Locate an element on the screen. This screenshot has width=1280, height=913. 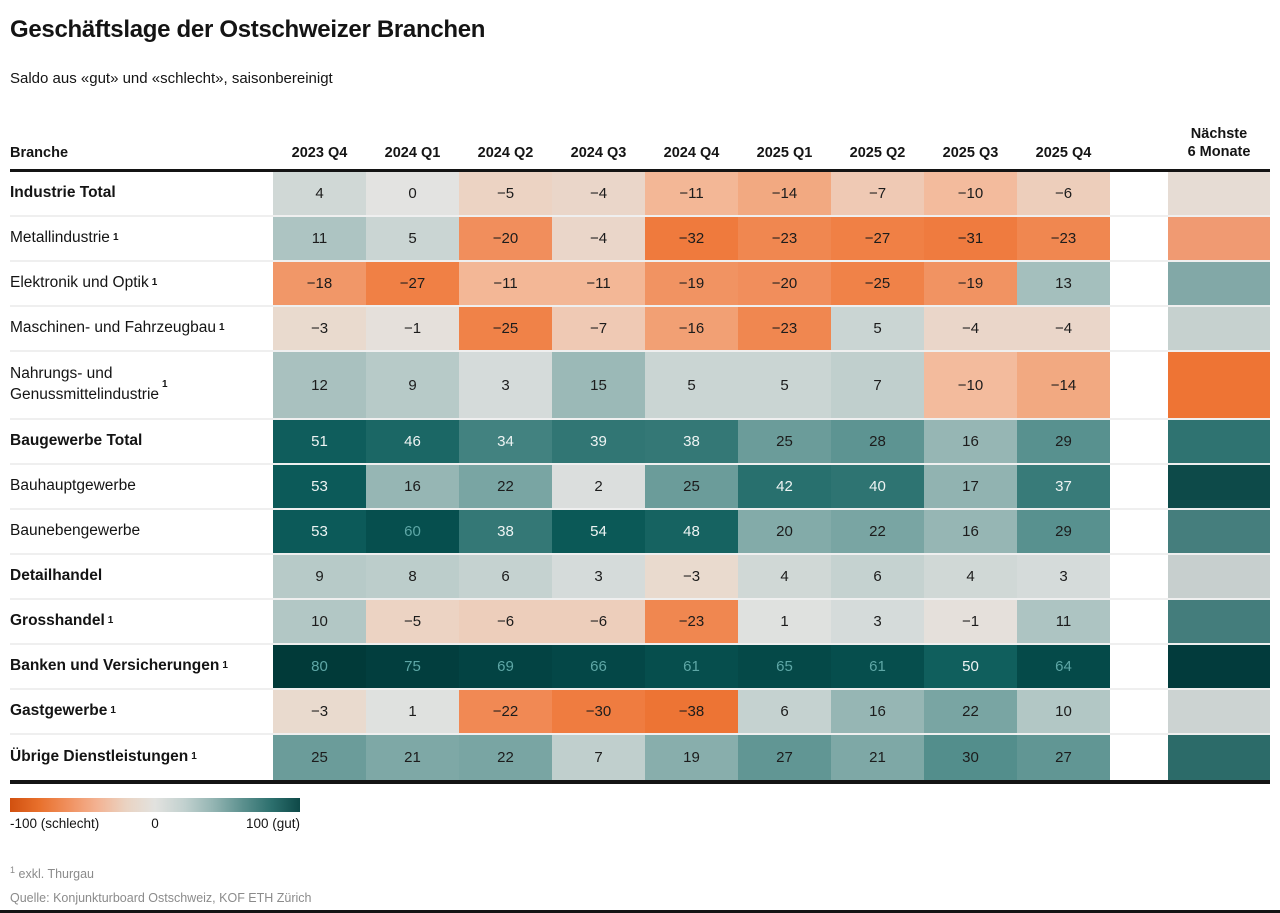
column-header-branche: Branche is located at coordinates (39, 153).